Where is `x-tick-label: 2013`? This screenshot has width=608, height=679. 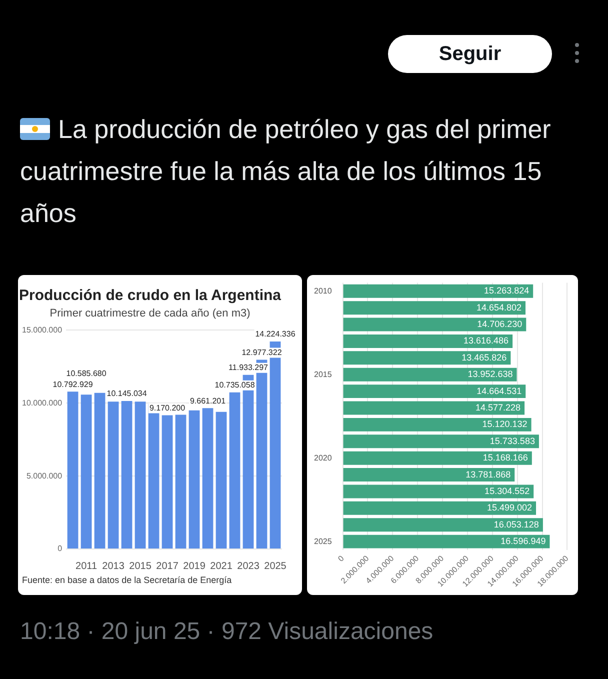
x-tick-label: 2013 is located at coordinates (113, 566).